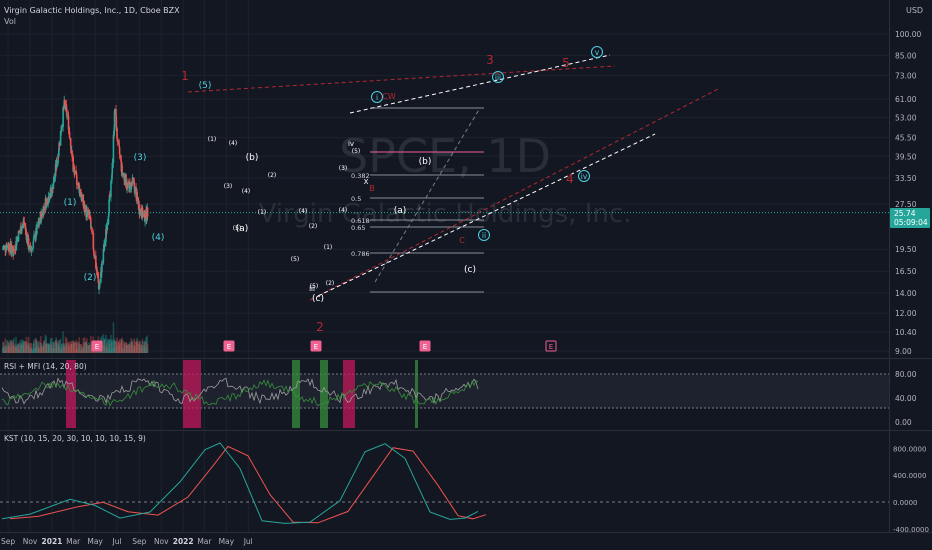  I want to click on candles, so click(75, 195).